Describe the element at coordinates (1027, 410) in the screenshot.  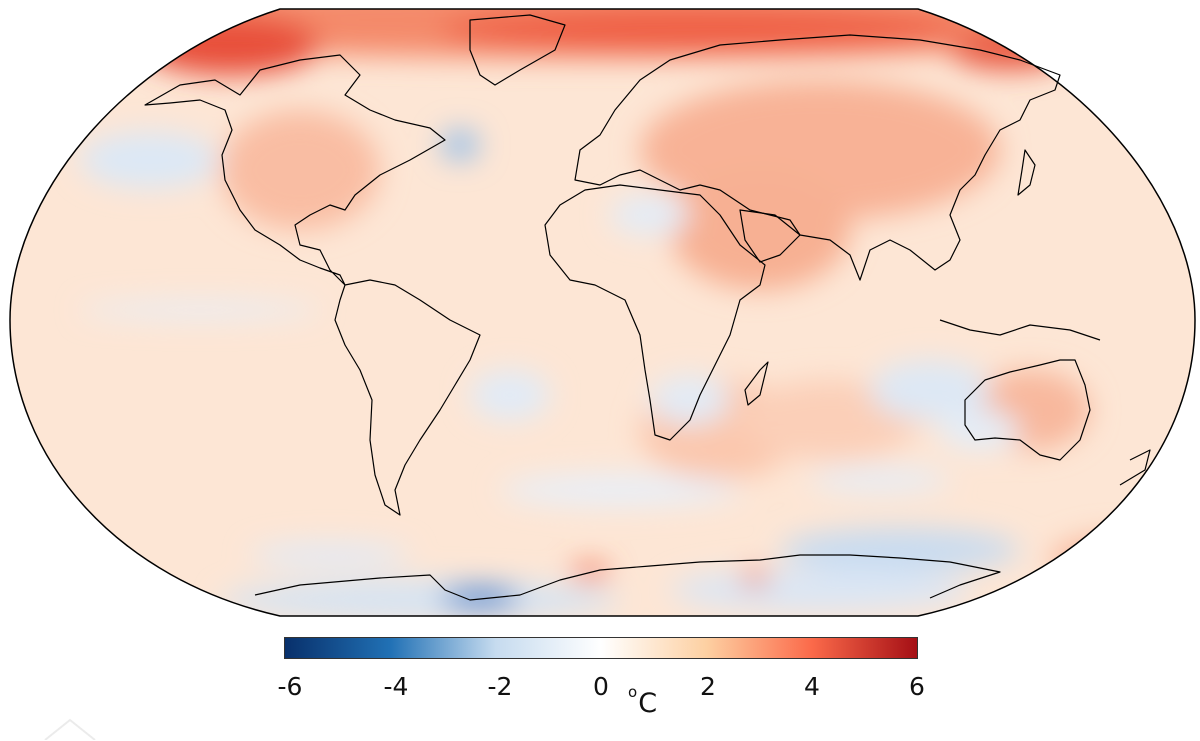
I see `coastline-australia` at that location.